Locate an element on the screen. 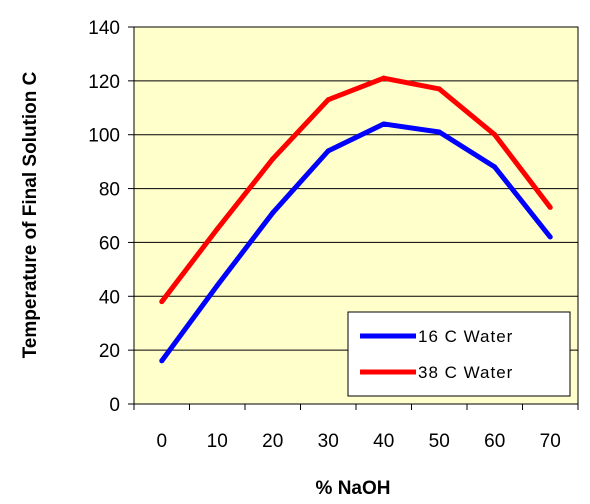 The width and height of the screenshot is (590, 504). x-tick-label-6: 60 is located at coordinates (494, 441).